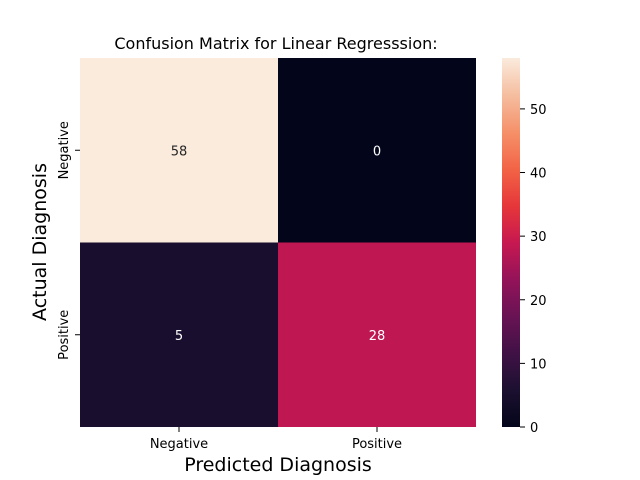 Image resolution: width=640 pixels, height=480 pixels. I want to click on cell-value-label: 5, so click(179, 336).